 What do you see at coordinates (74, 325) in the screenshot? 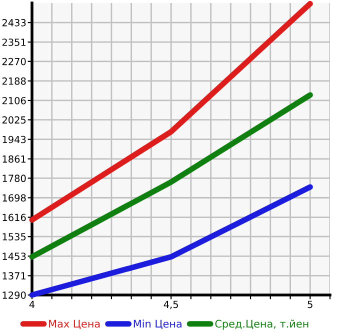
I see `legend-label: Max Цена` at bounding box center [74, 325].